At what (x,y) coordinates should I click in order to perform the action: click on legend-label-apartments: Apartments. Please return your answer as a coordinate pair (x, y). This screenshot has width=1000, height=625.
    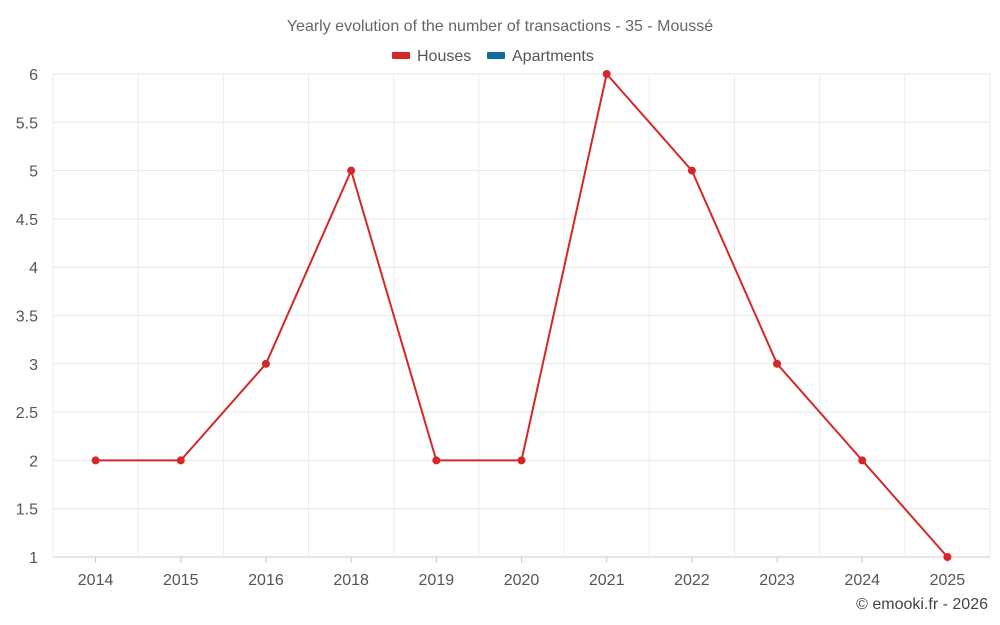
    Looking at the image, I should click on (553, 56).